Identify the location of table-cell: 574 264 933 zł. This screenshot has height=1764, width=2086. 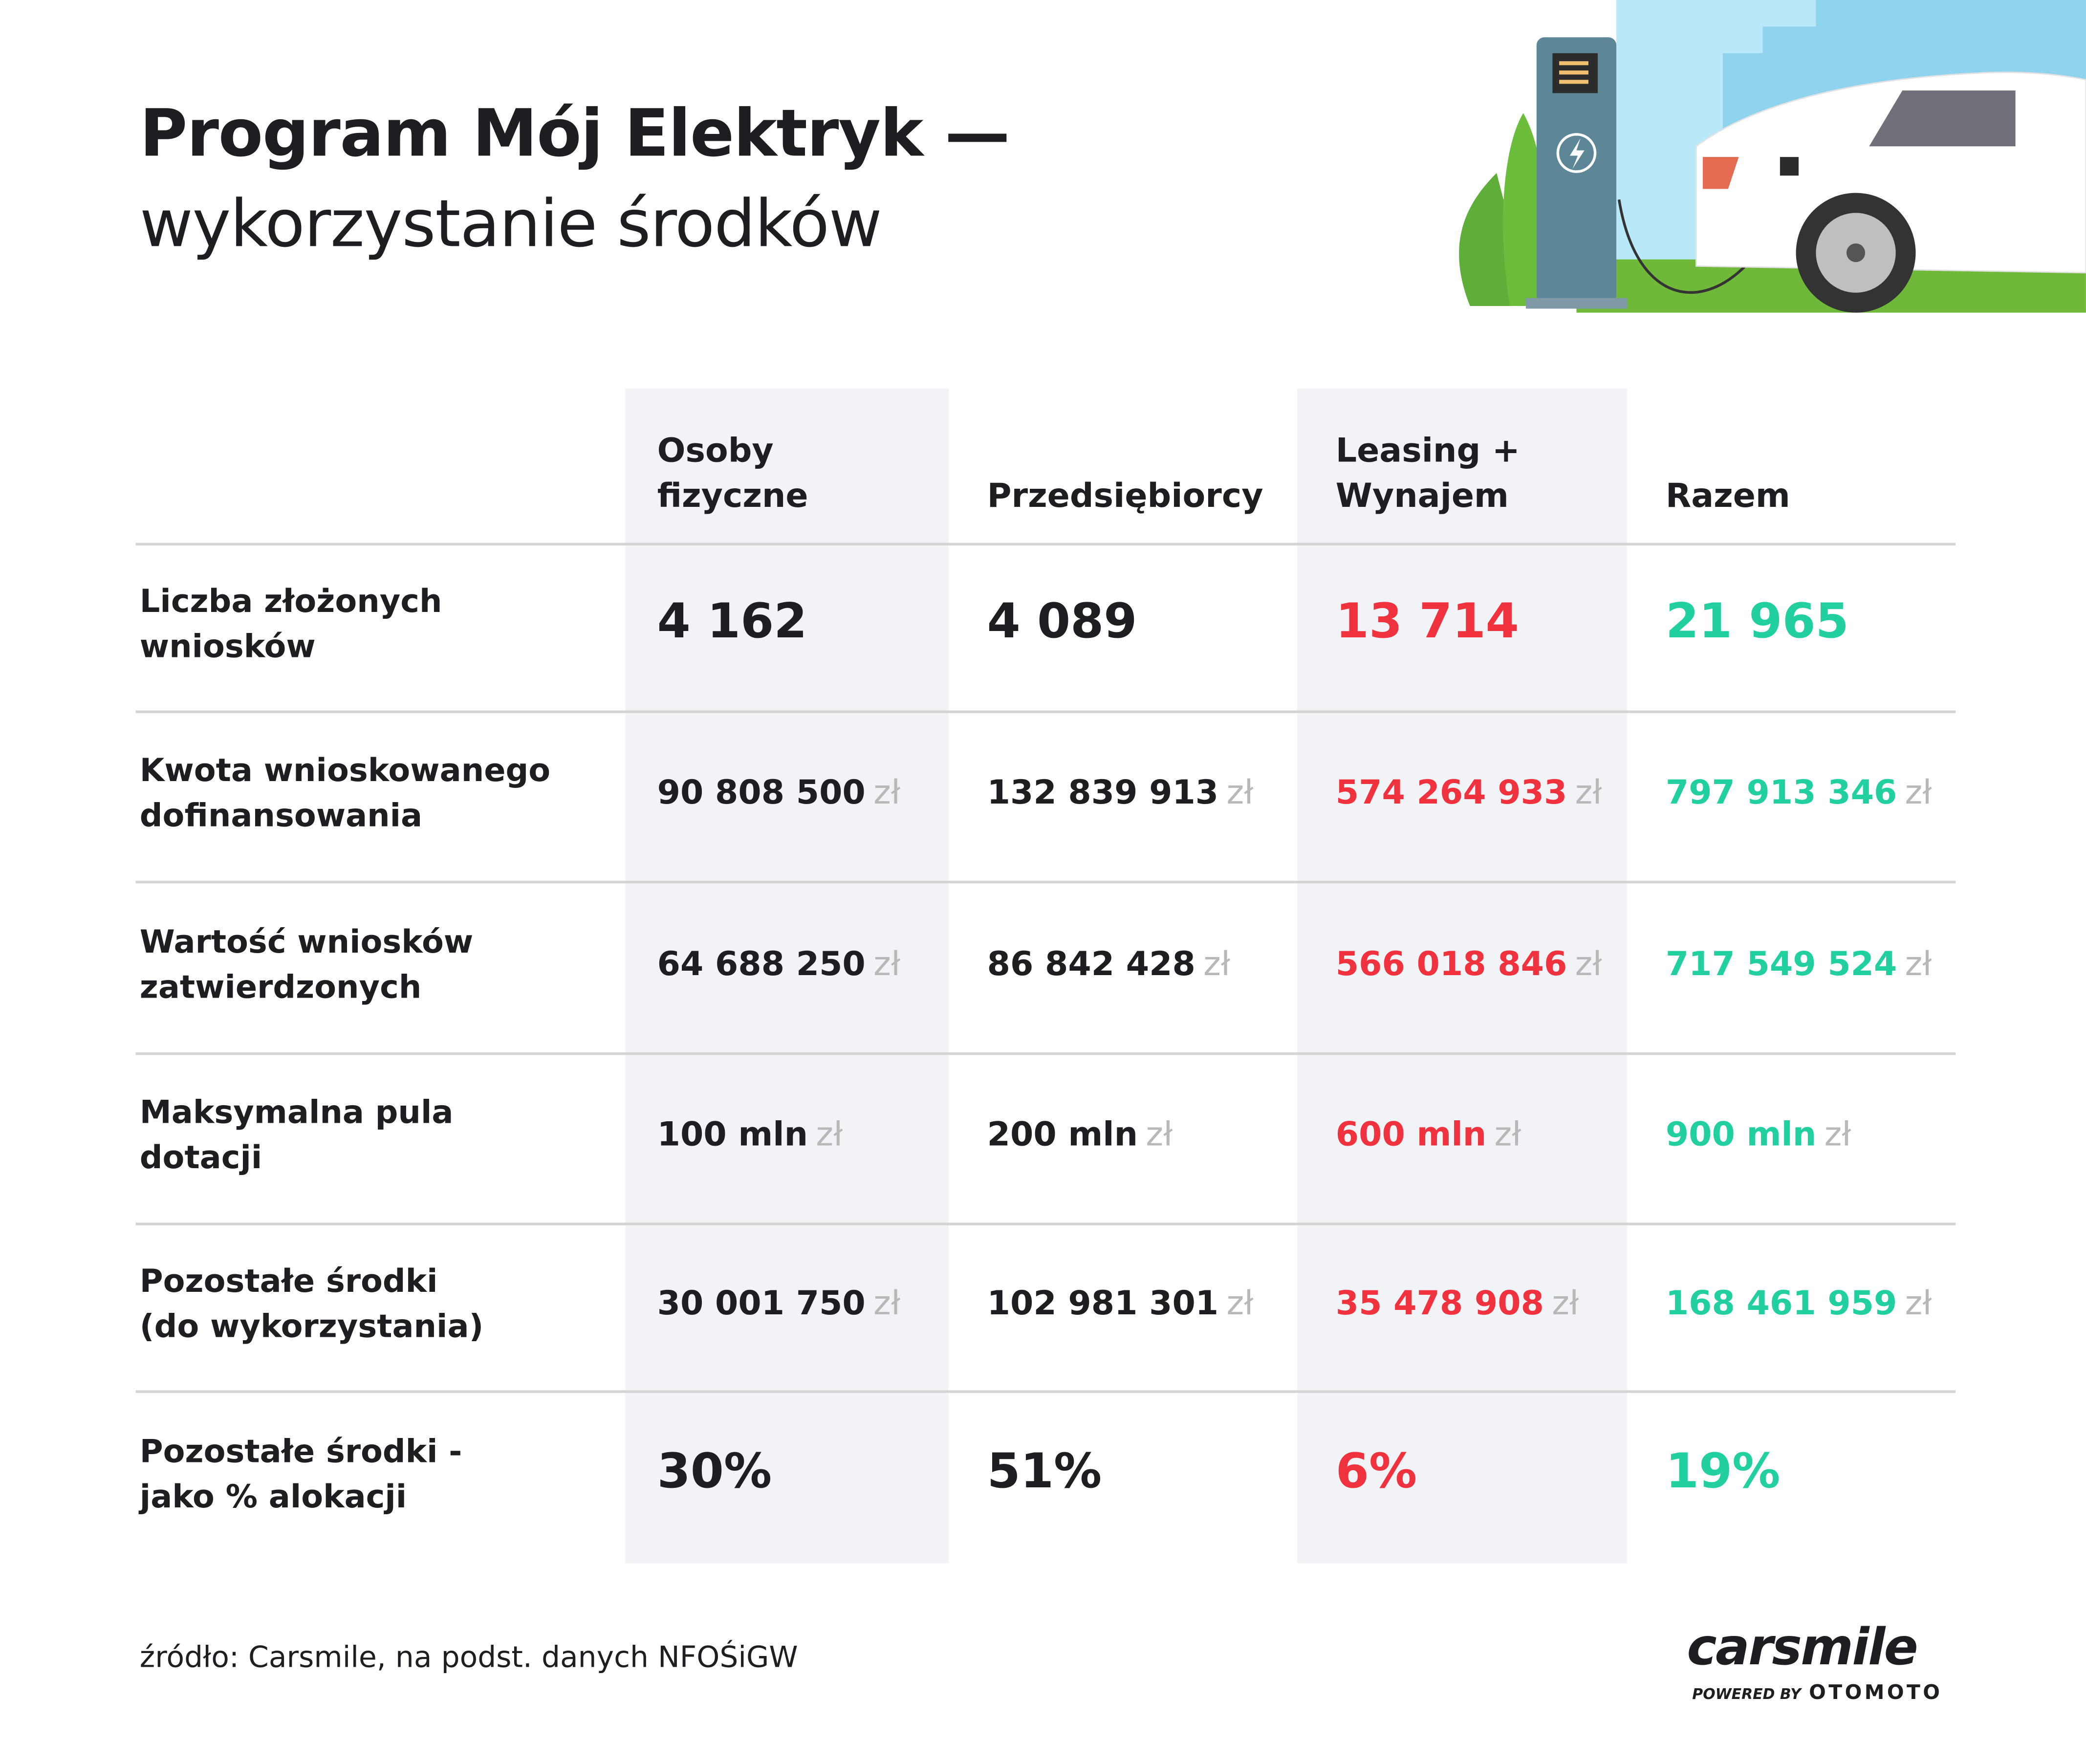
(1468, 792).